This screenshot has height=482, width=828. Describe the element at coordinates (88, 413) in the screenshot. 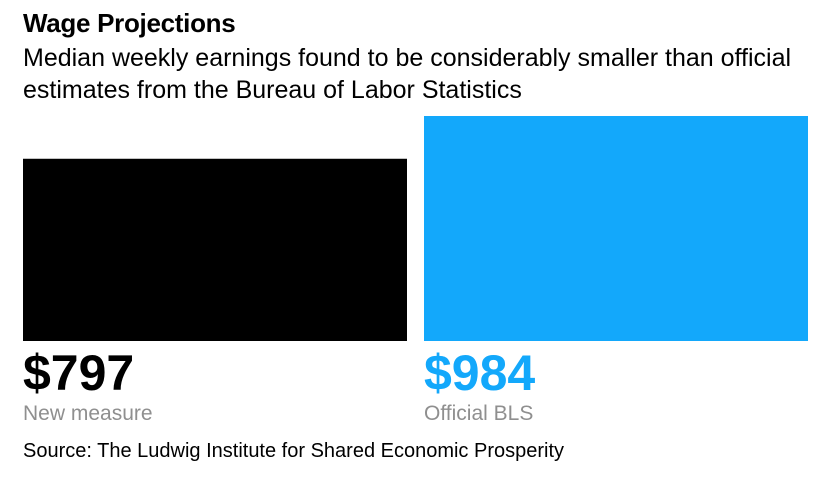

I see `bar-category-label: New measure` at that location.